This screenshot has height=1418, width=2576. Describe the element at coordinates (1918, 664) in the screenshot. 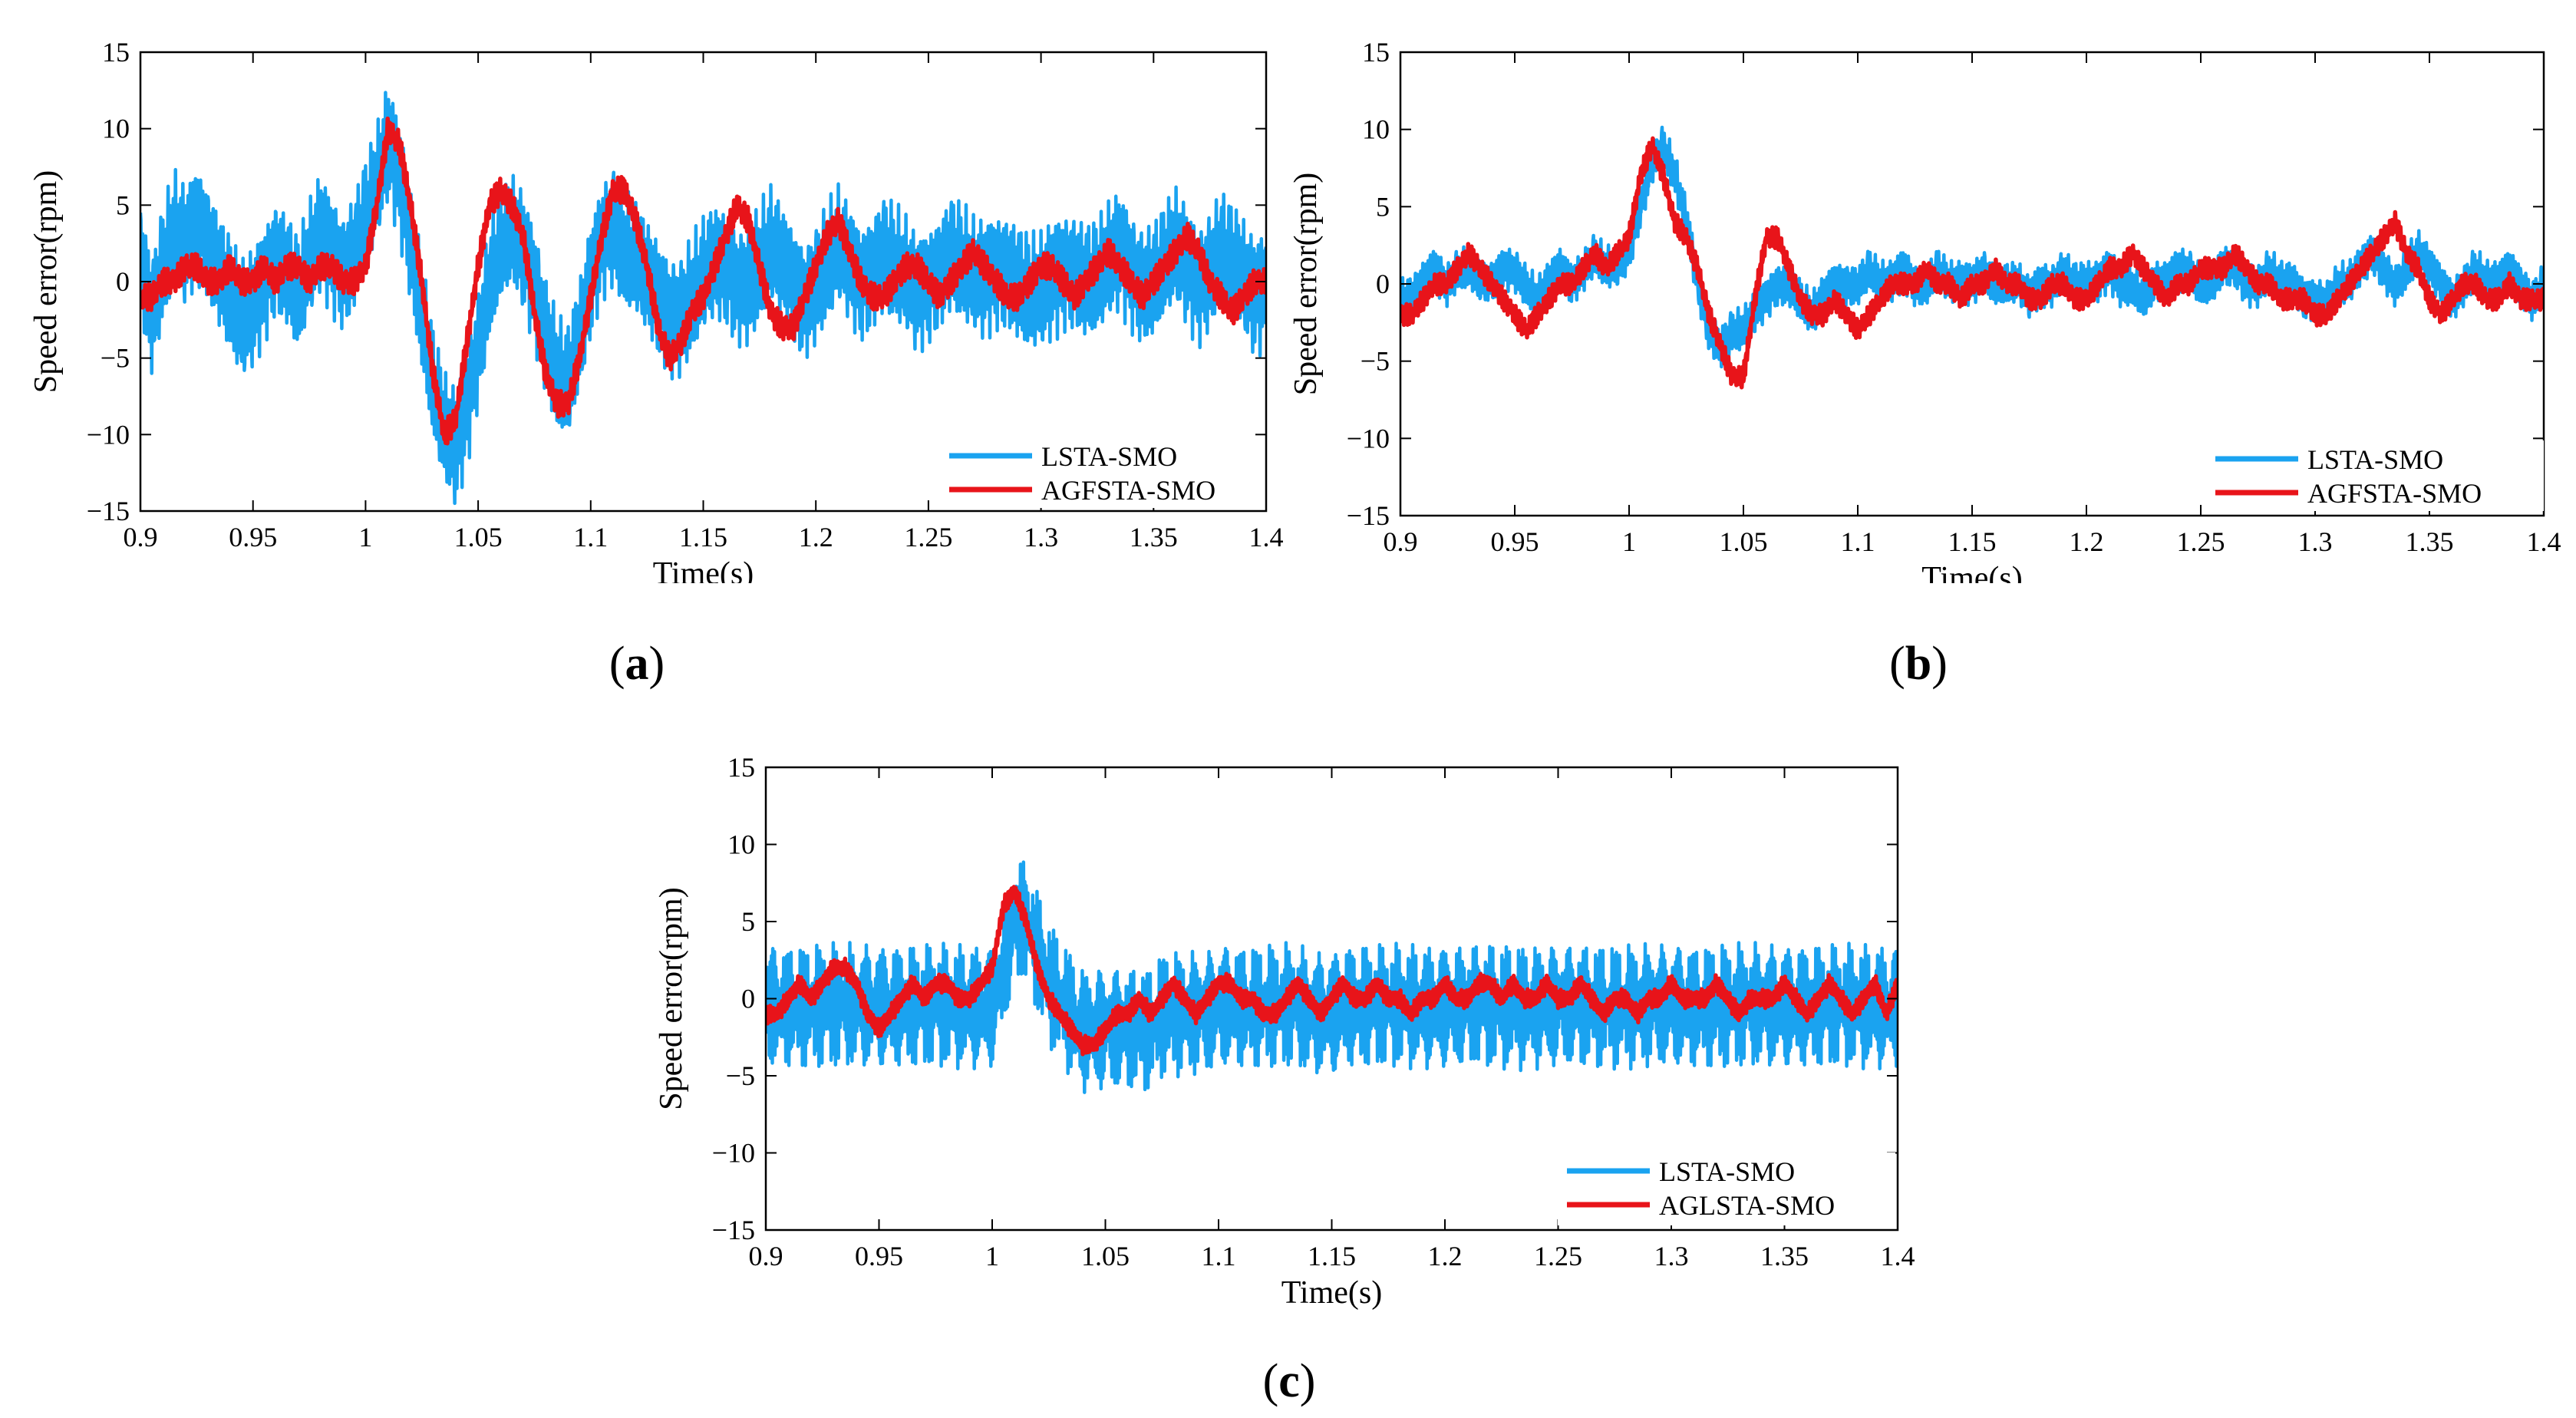

I see `caption-b: (b)` at that location.